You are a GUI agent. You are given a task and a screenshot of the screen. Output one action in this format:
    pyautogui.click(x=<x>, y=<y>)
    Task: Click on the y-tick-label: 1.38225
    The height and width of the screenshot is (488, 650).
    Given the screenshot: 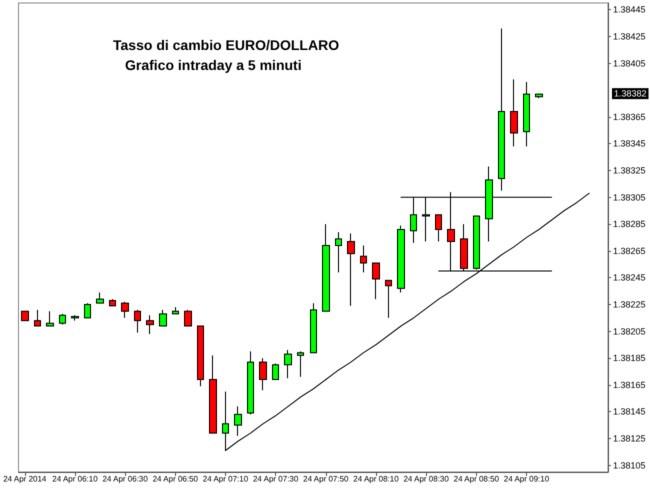 What is the action you would take?
    pyautogui.click(x=629, y=305)
    